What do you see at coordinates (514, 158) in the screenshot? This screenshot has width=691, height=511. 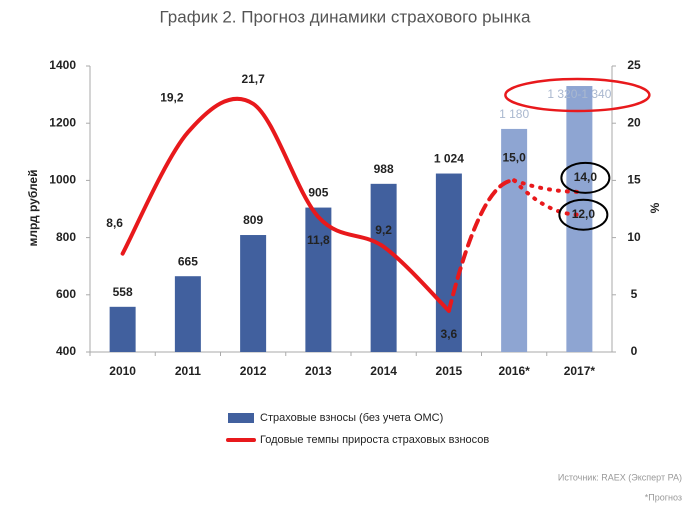 I see `line-value-label: 15,0` at bounding box center [514, 158].